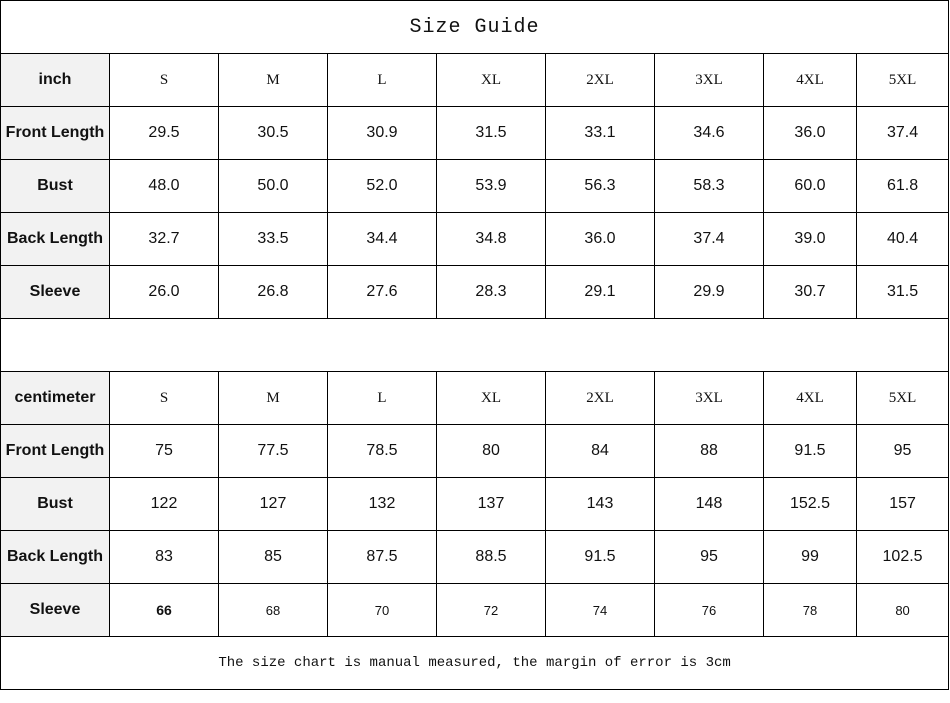 The width and height of the screenshot is (950, 703). I want to click on table-cell: 76, so click(709, 610).